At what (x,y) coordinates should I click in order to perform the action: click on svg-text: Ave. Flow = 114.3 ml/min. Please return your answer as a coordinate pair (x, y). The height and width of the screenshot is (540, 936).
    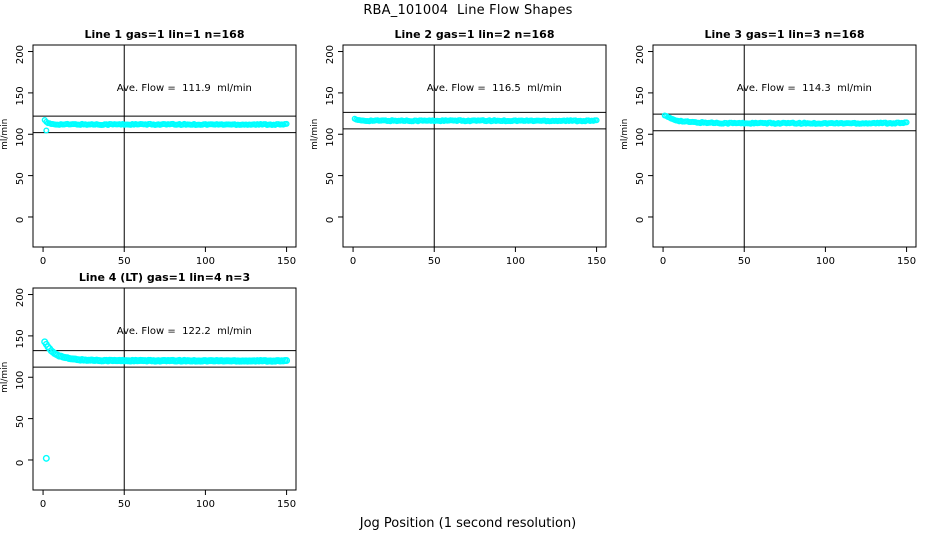
    Looking at the image, I should click on (804, 88).